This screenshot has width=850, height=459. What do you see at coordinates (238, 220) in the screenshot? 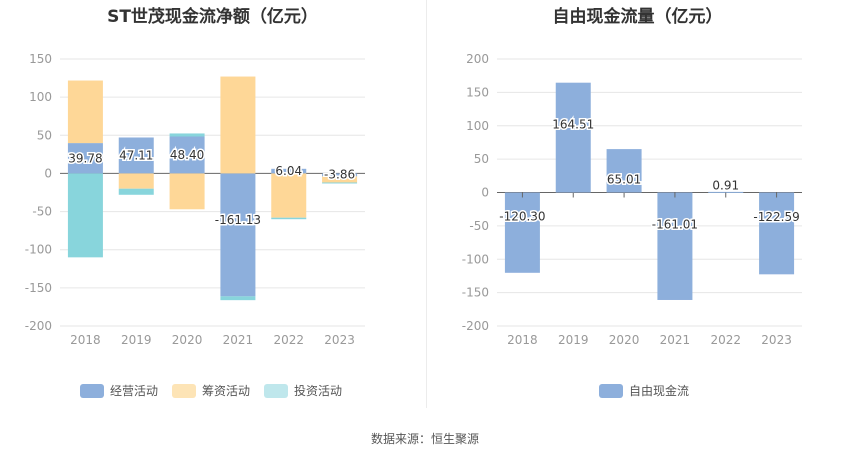
I see `left-data-label: -161.13` at bounding box center [238, 220].